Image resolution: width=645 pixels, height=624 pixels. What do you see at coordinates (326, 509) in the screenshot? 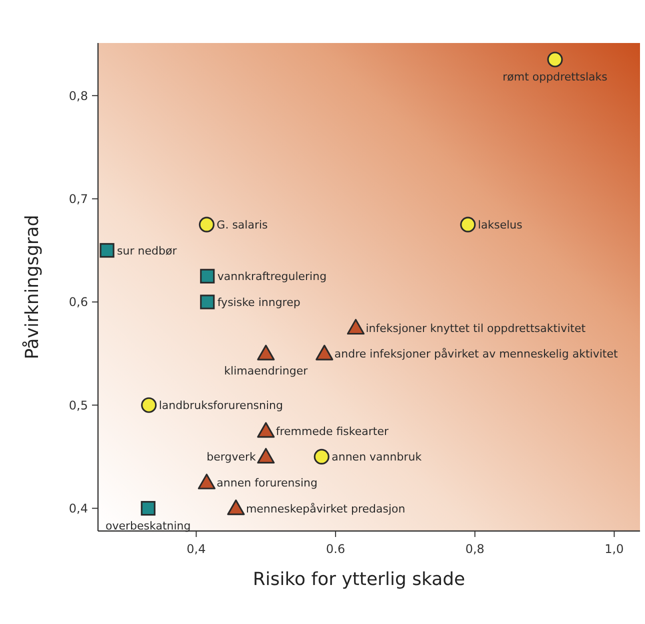
I see `annotation: menneskepåvirket predasjon` at bounding box center [326, 509].